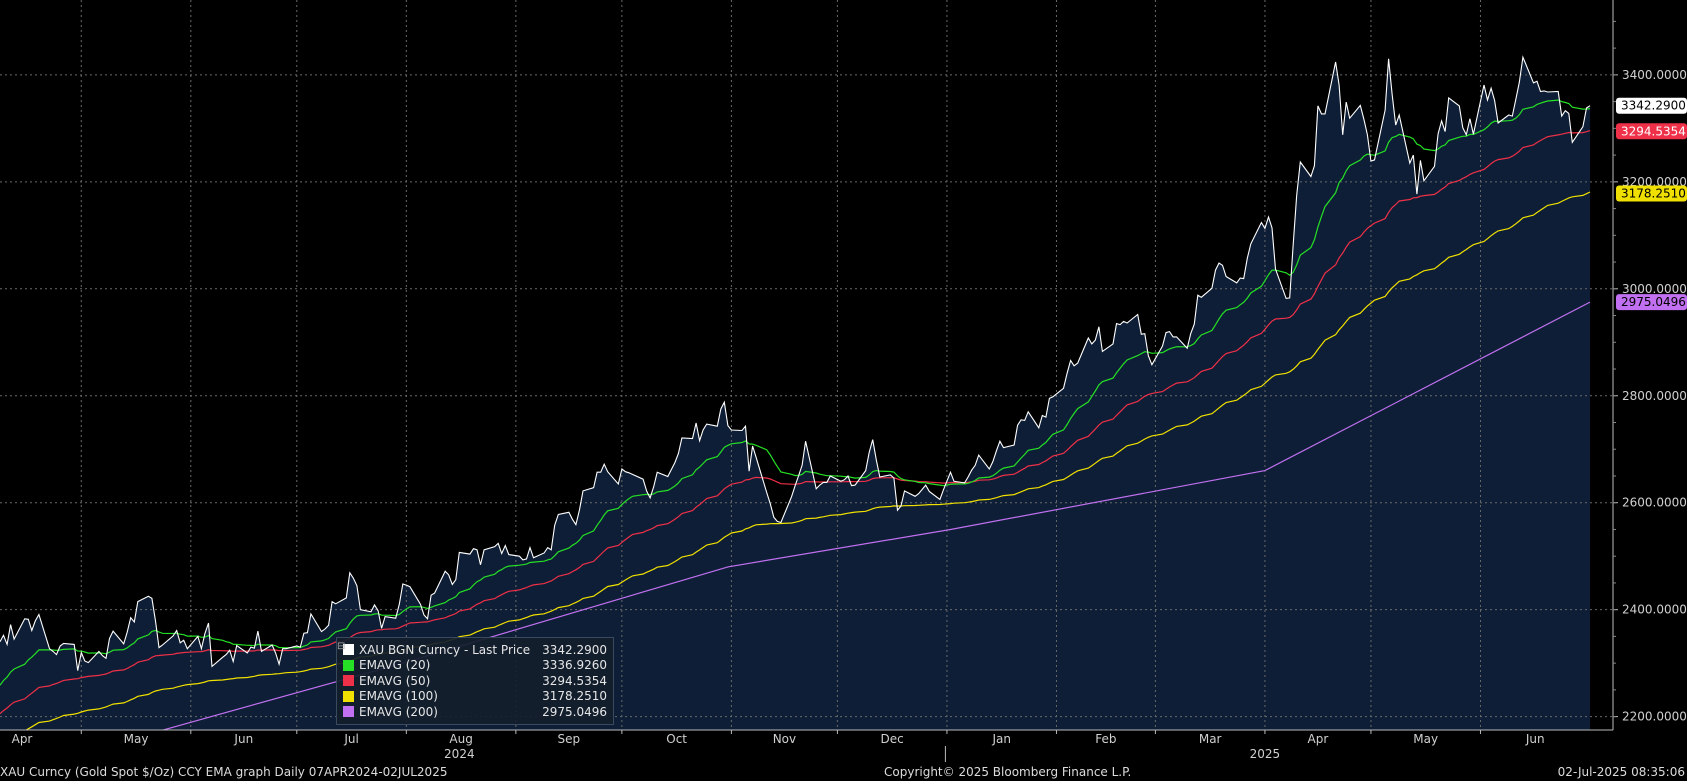 The width and height of the screenshot is (1687, 781). Describe the element at coordinates (574, 649) in the screenshot. I see `legend-value: 3342.2900` at that location.